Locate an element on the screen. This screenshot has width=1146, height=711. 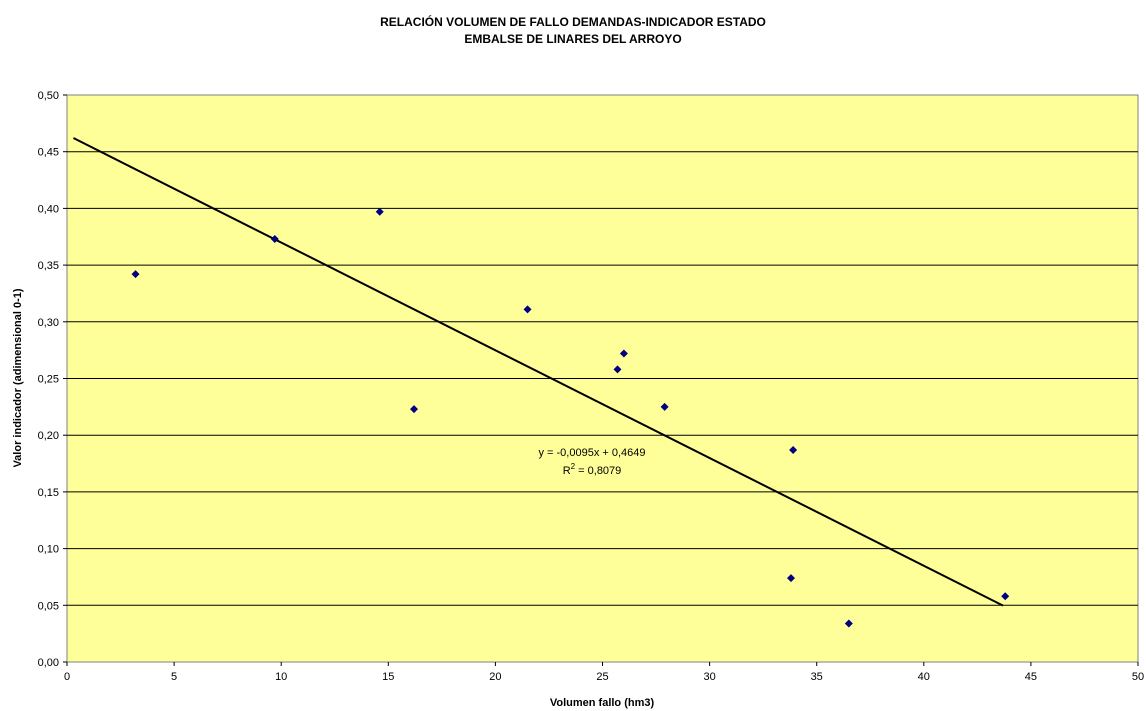
y-tick-label: 0,45 is located at coordinates (48, 153).